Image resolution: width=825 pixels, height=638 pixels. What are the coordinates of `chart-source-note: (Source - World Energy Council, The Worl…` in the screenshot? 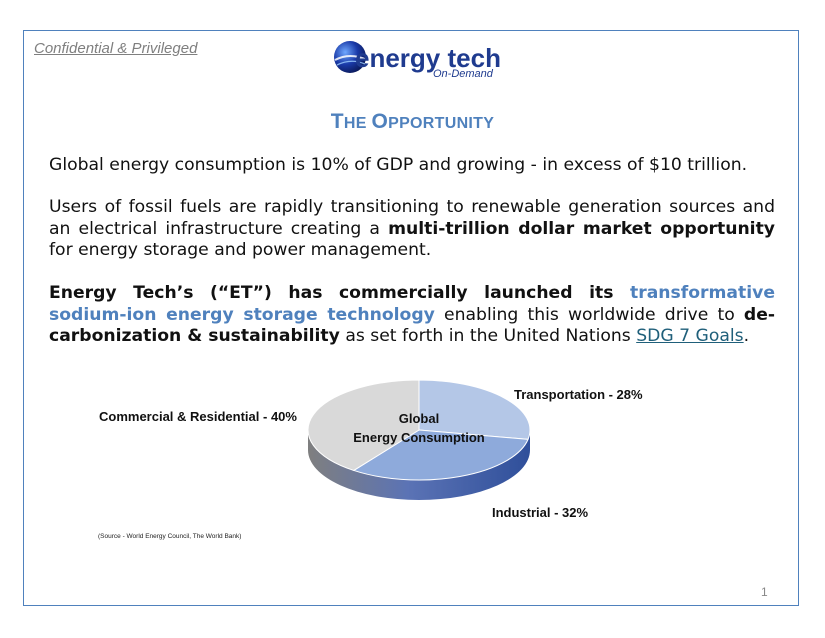 It's located at (170, 536).